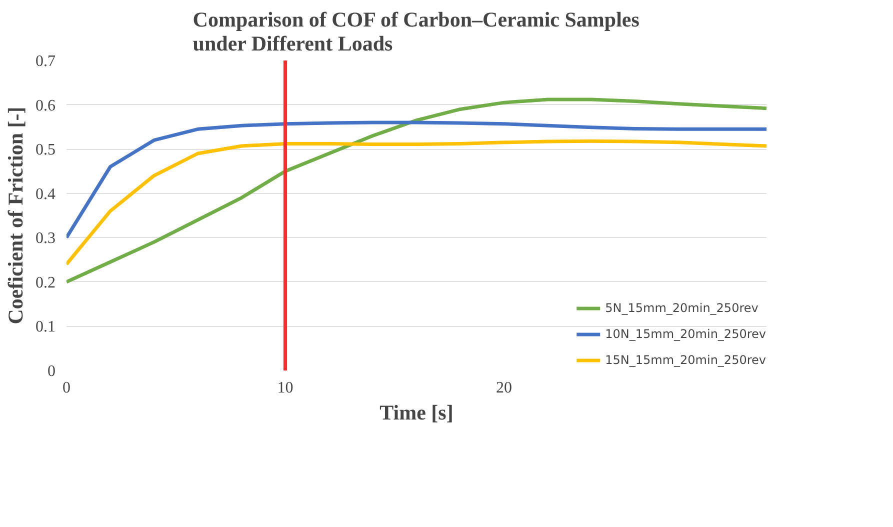 The height and width of the screenshot is (527, 893). Describe the element at coordinates (417, 412) in the screenshot. I see `x-axis-title: Time [s]` at that location.